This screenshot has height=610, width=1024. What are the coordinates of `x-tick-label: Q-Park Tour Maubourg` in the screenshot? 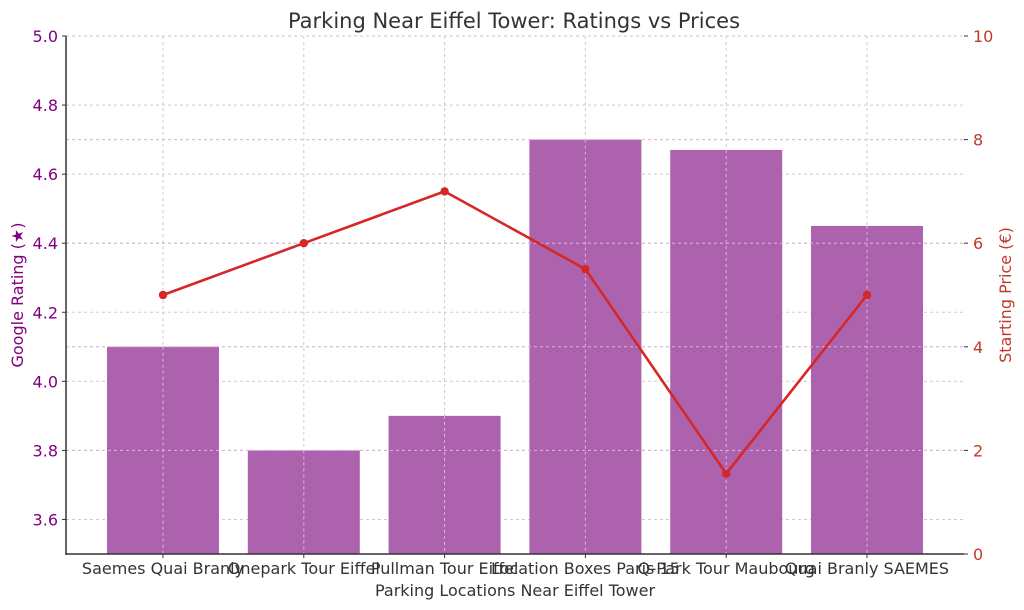 It's located at (725, 568).